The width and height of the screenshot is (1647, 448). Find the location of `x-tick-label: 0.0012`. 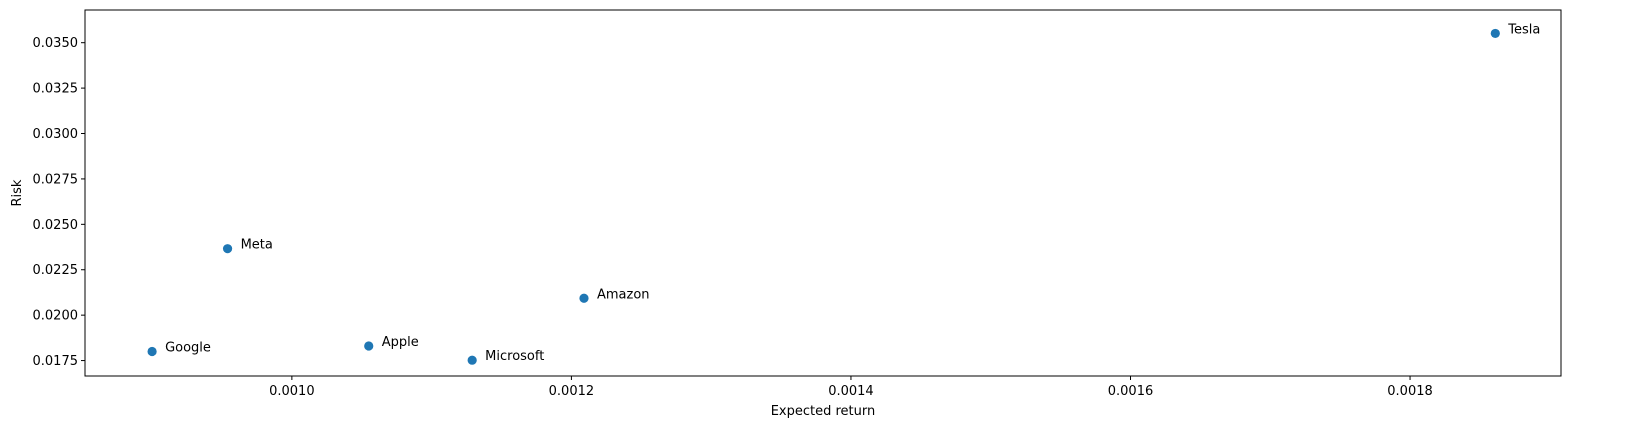

x-tick-label: 0.0012 is located at coordinates (572, 391).